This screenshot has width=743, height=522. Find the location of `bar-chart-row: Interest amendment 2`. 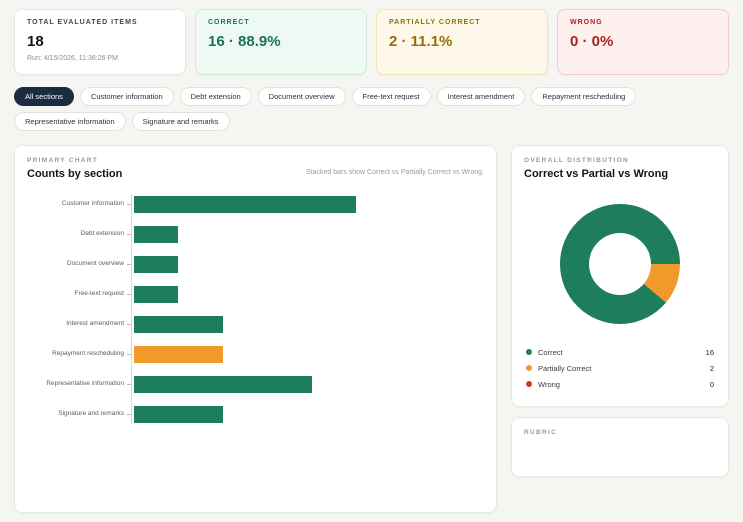

bar-chart-row: Interest amendment 2 is located at coordinates (255, 324).